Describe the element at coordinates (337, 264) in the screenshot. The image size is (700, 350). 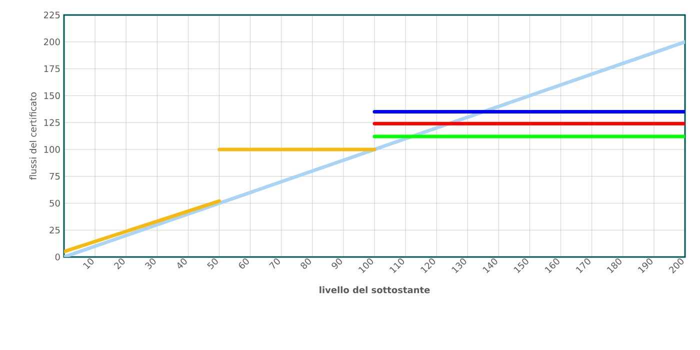
I see `x-tick-label: 90` at that location.